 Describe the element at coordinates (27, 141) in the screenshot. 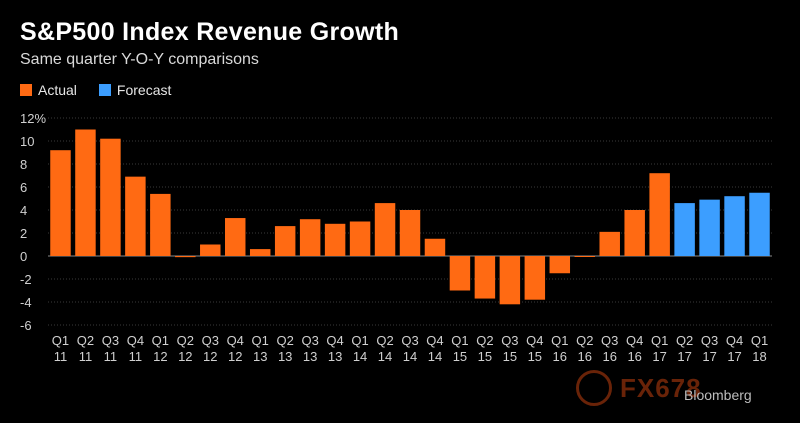

I see `y-tick-label: 10` at that location.